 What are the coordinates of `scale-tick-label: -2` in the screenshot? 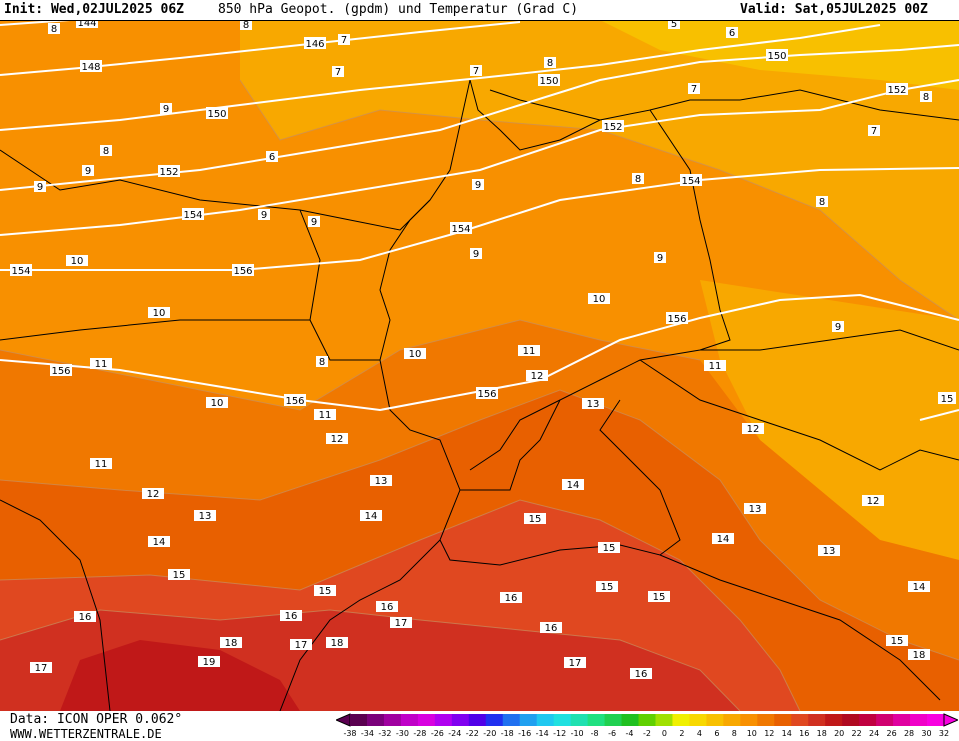 It's located at (647, 733).